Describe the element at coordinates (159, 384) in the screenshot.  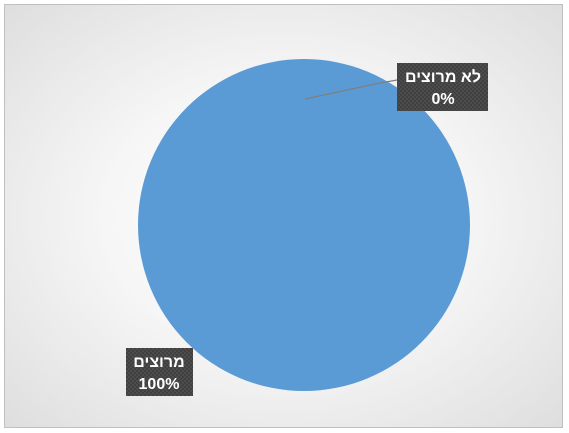
I see `data-label-value: 100%` at that location.